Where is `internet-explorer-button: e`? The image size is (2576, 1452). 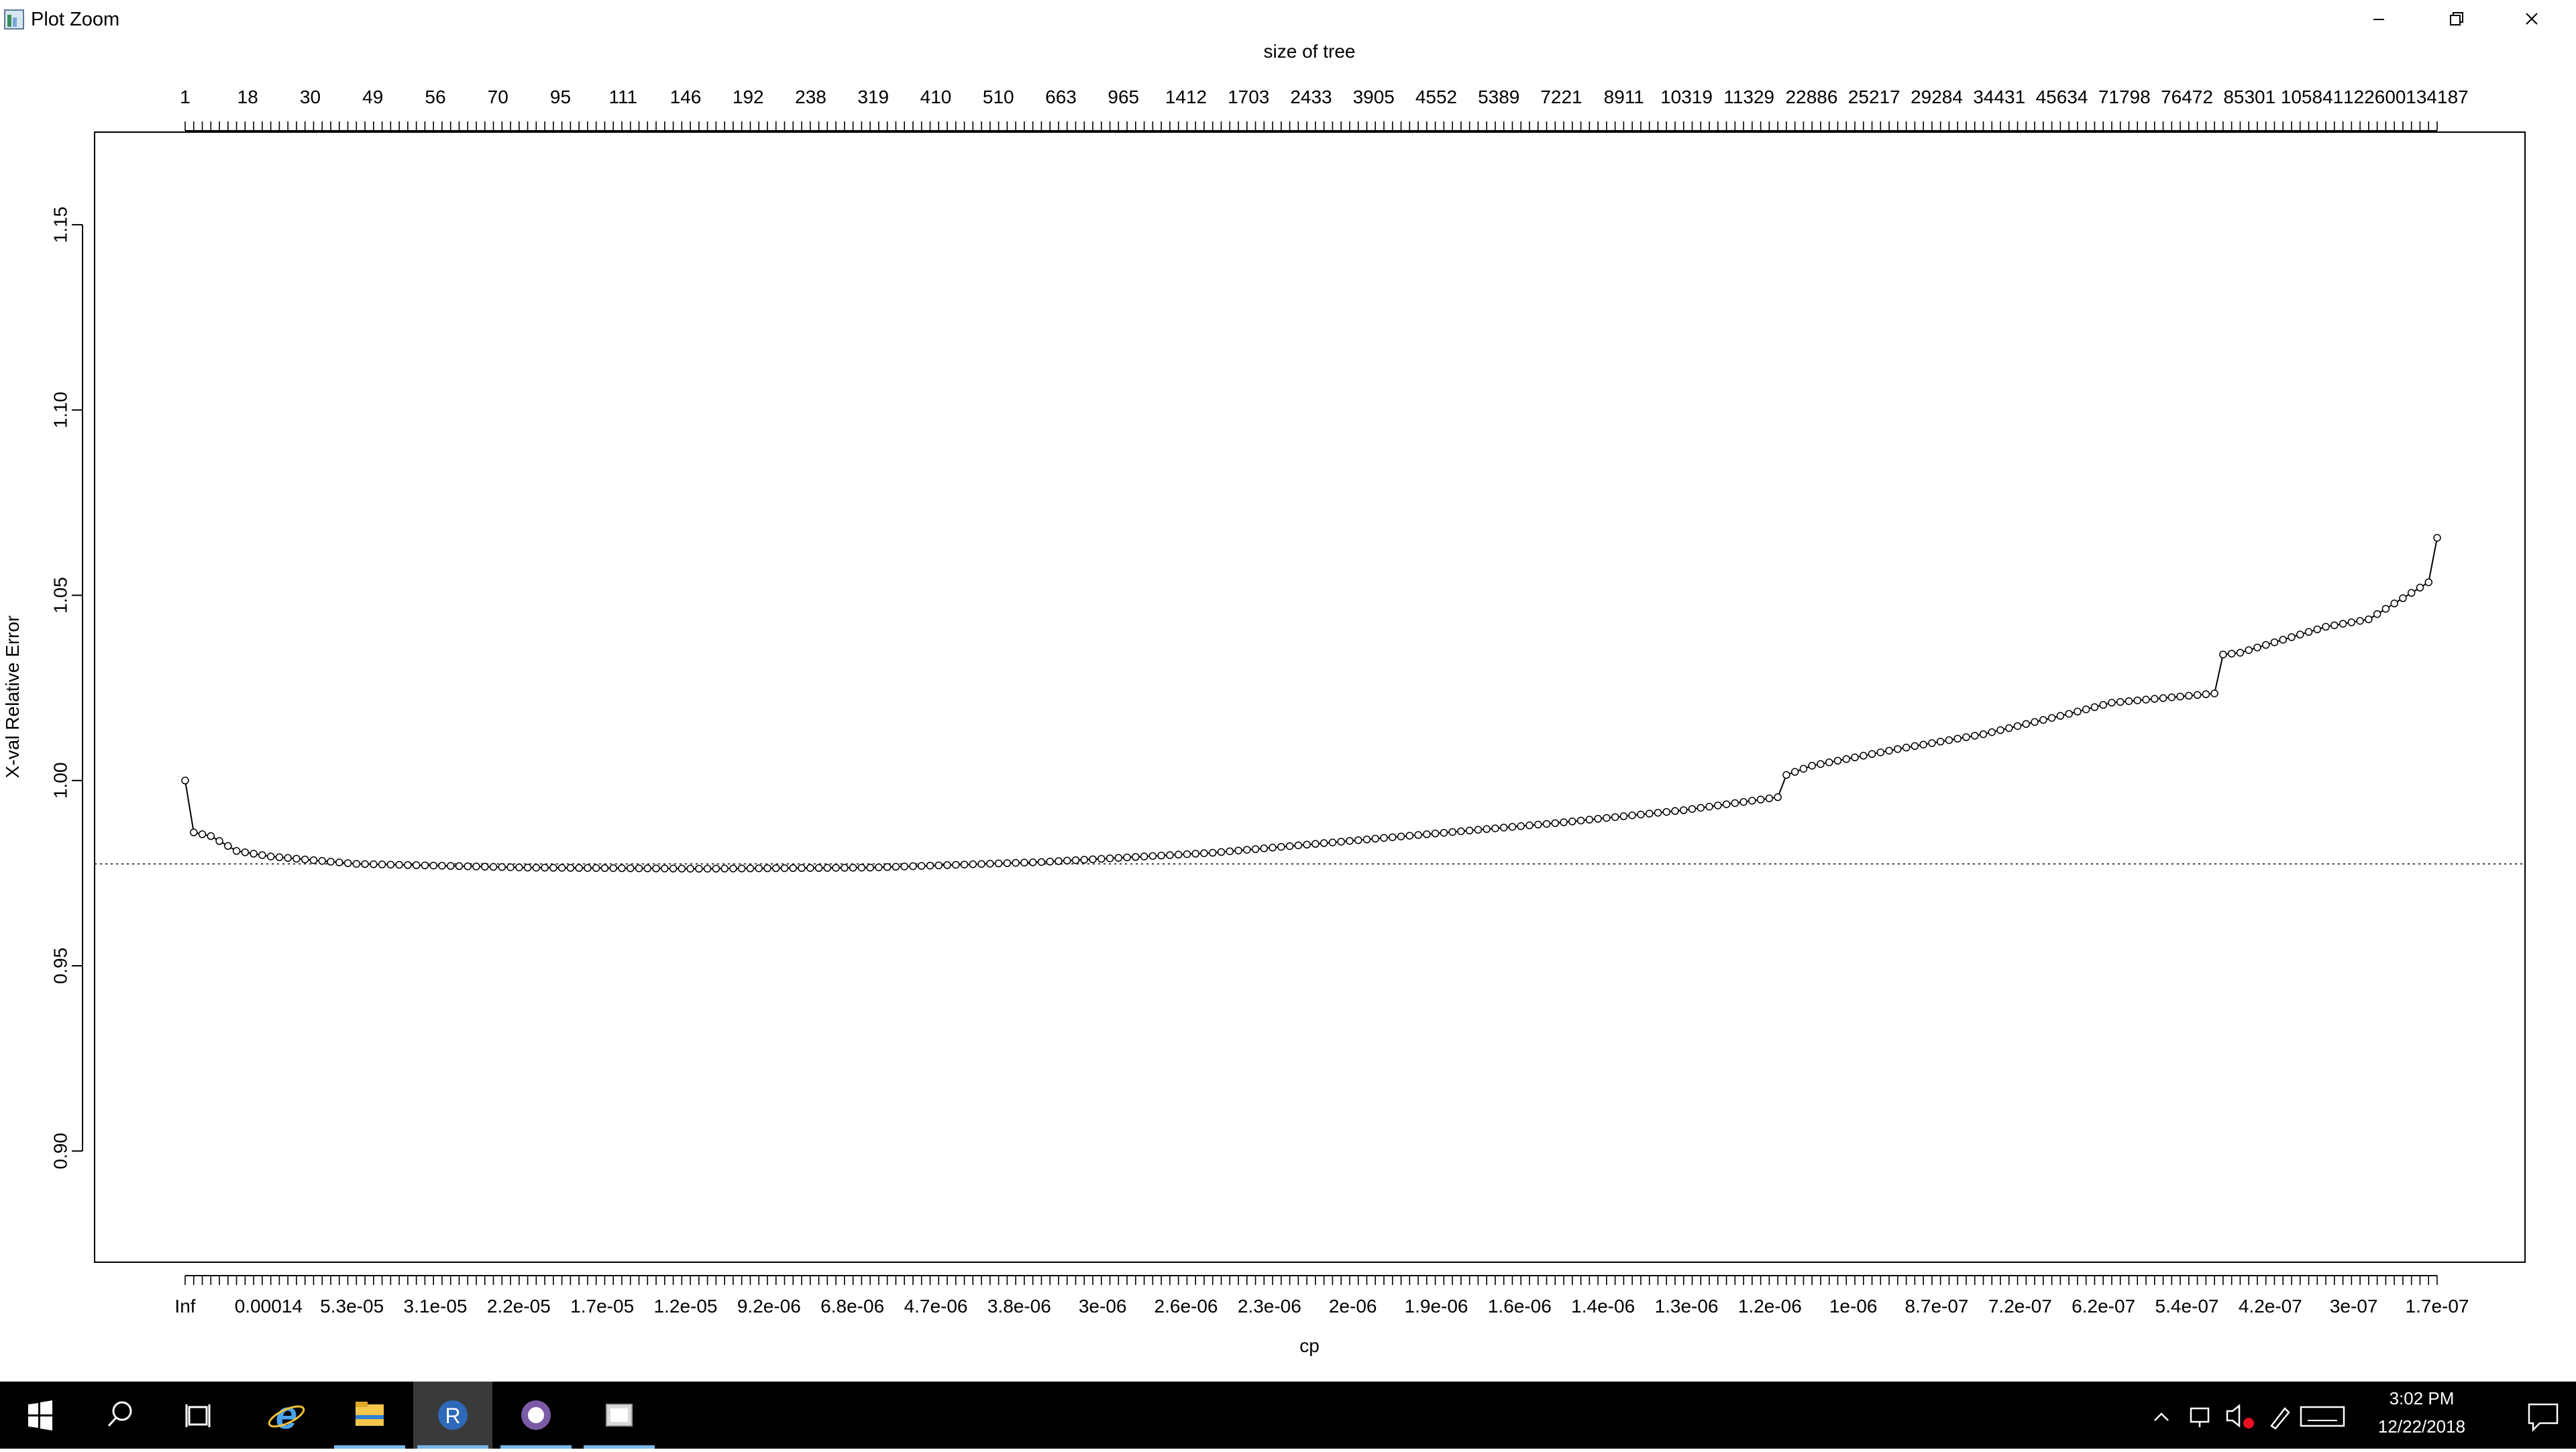 internet-explorer-button: e is located at coordinates (286, 1416).